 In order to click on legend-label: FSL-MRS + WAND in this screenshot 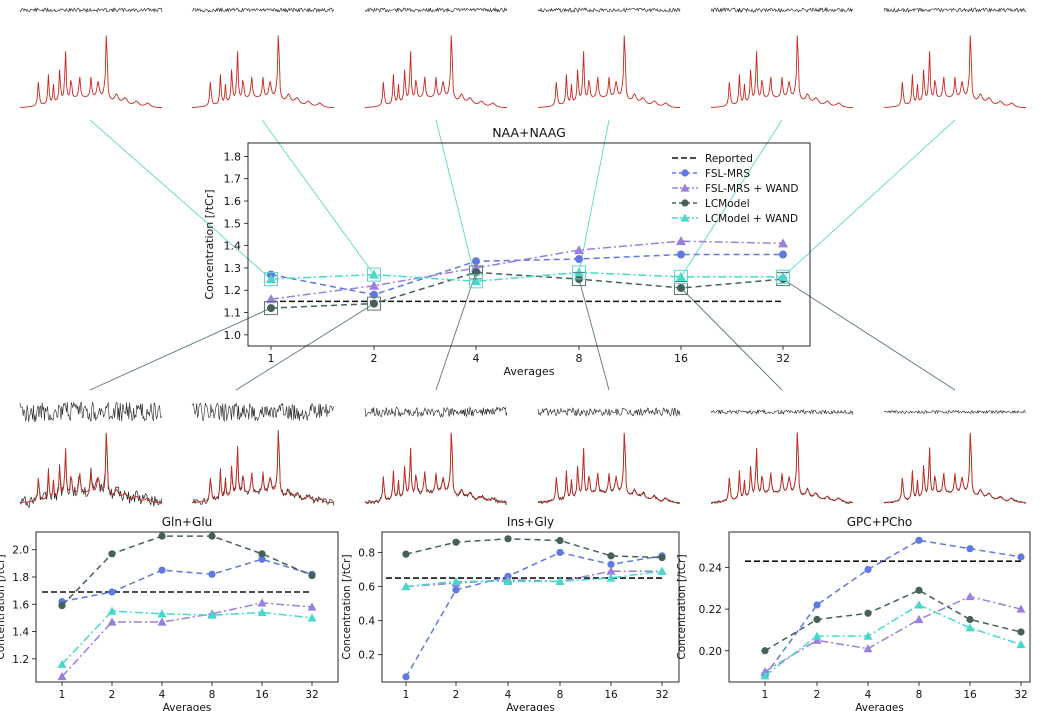, I will do `click(751, 189)`.